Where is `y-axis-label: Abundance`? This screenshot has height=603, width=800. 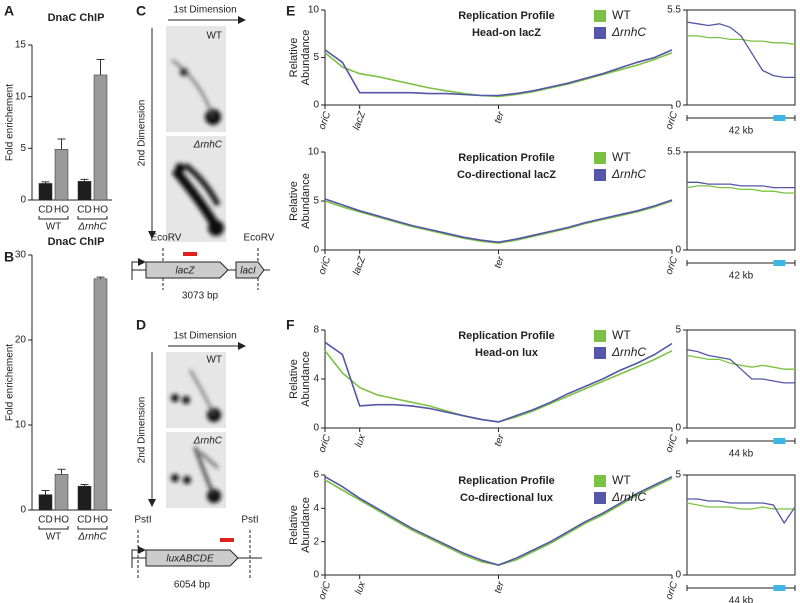
y-axis-label: Abundance is located at coordinates (306, 201).